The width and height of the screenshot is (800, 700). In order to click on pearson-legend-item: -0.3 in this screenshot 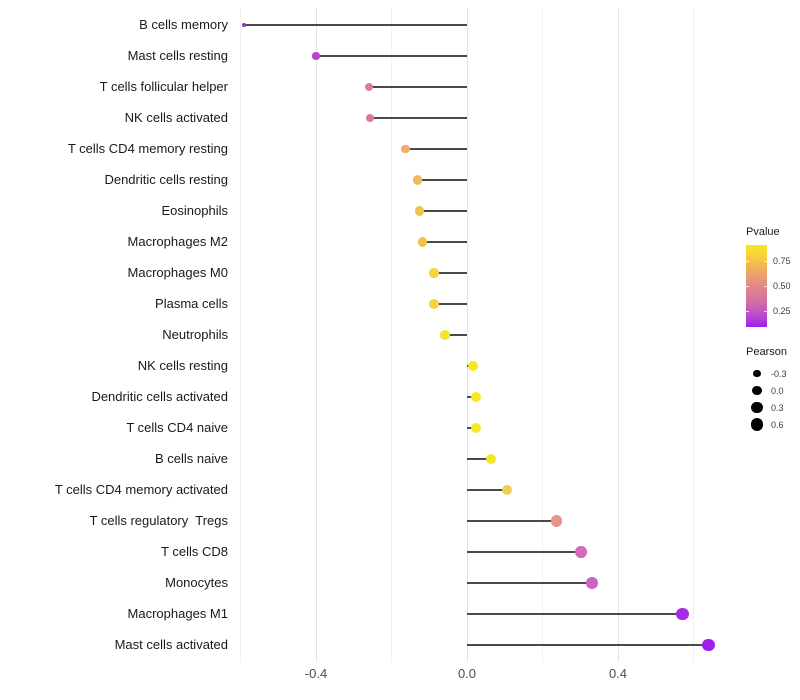, I will do `click(773, 373)`.